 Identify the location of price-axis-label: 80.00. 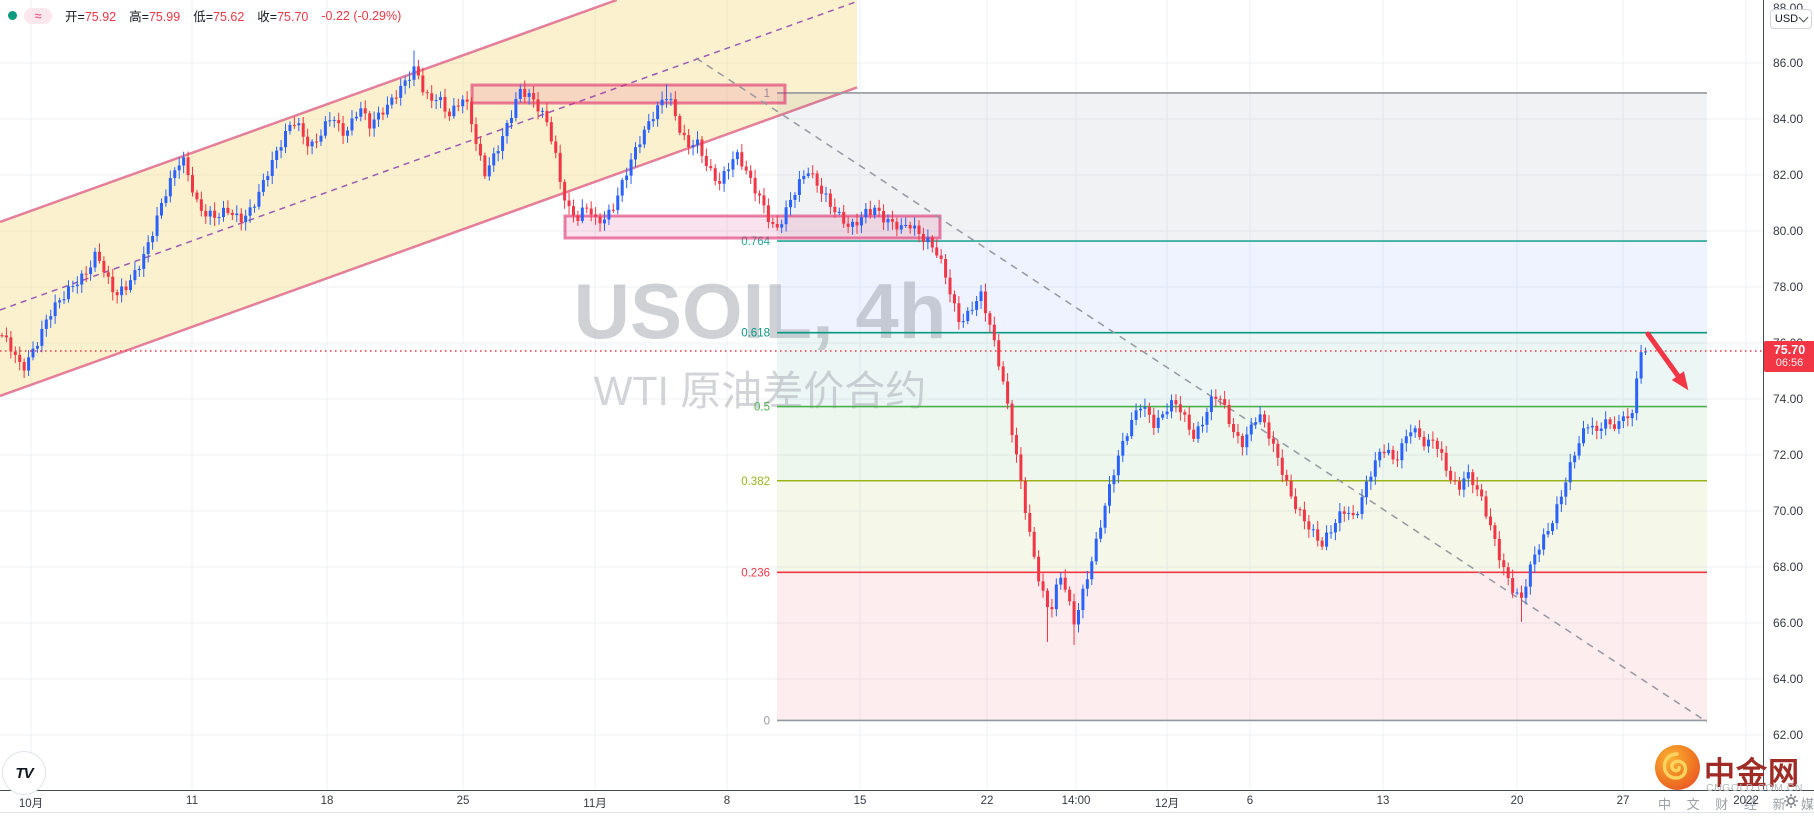
(1788, 231).